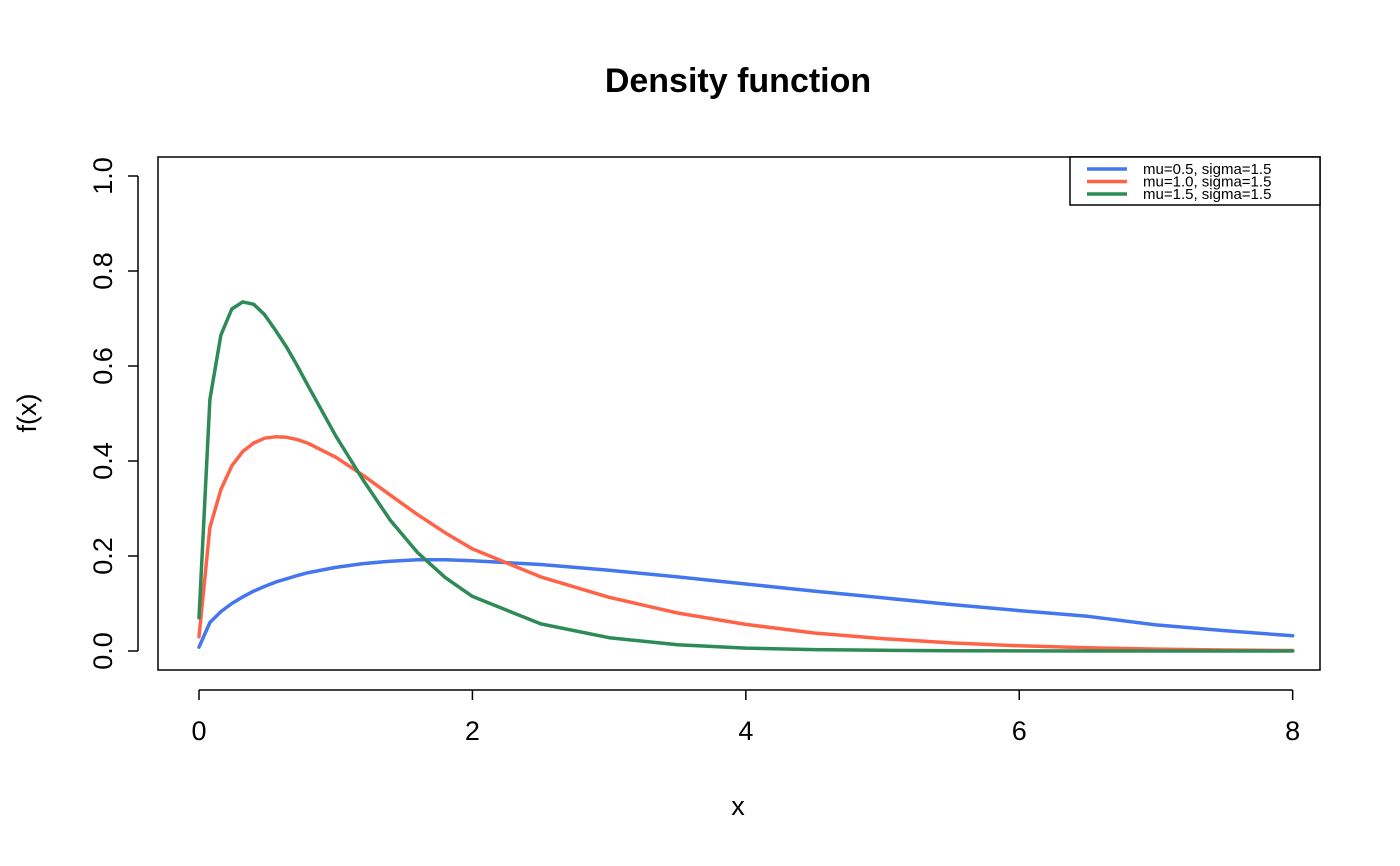 The image size is (1400, 866). What do you see at coordinates (113, 413) in the screenshot?
I see `y-axis: 0.0 0.2 0.4 0.6 0.8 1.0` at bounding box center [113, 413].